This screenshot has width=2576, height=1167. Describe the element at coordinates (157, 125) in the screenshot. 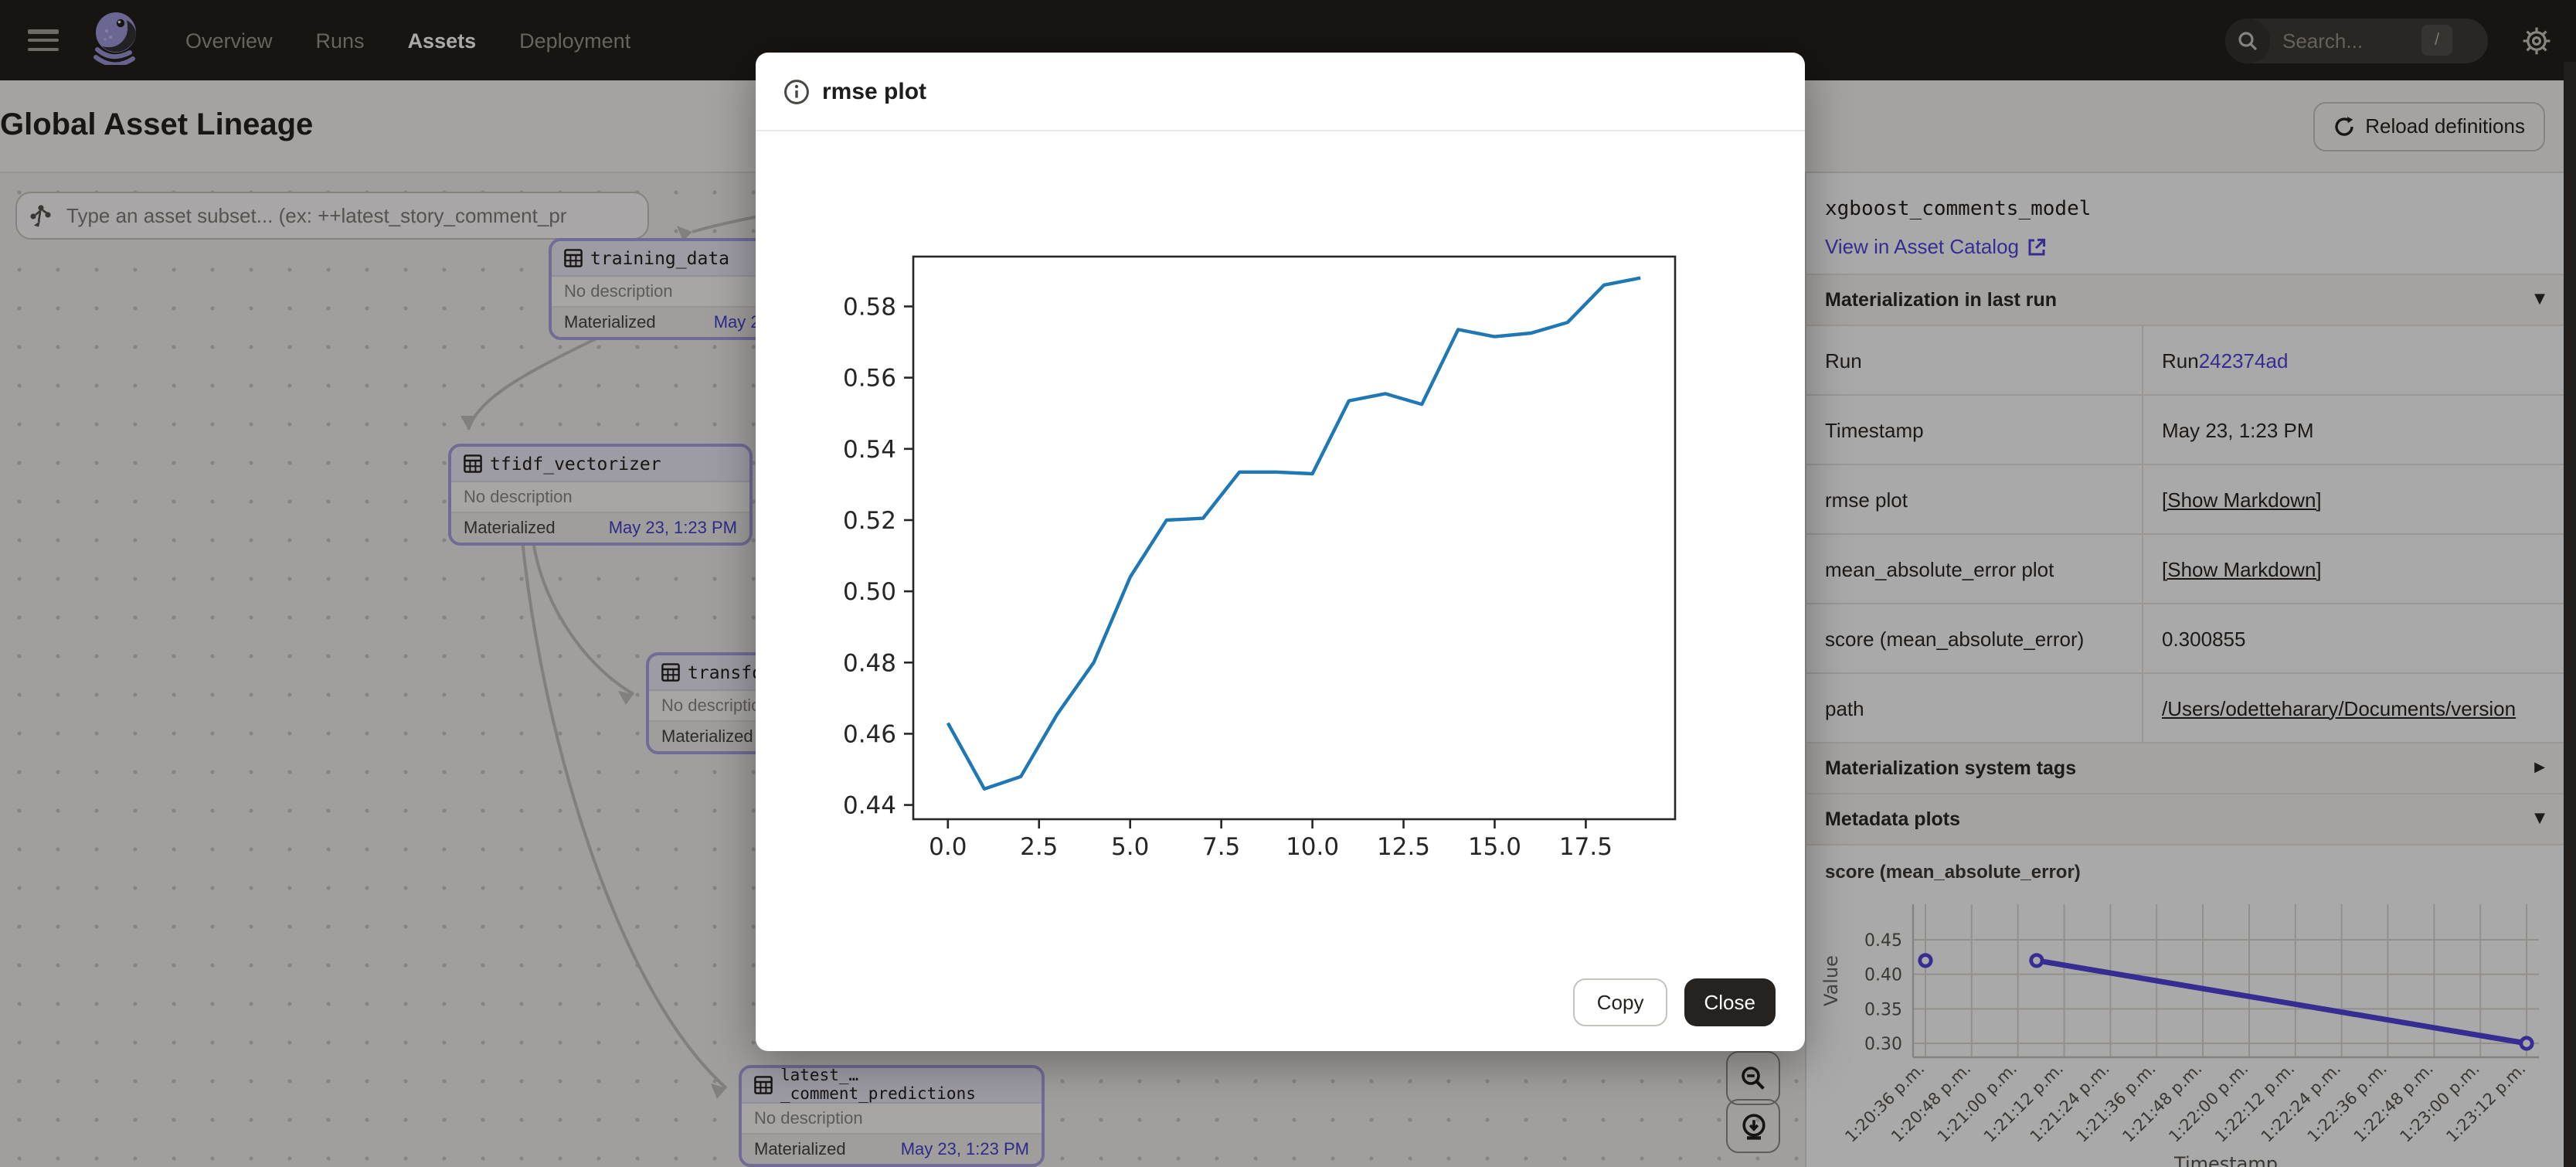

I see `page-title: Global Asset Lineage` at that location.